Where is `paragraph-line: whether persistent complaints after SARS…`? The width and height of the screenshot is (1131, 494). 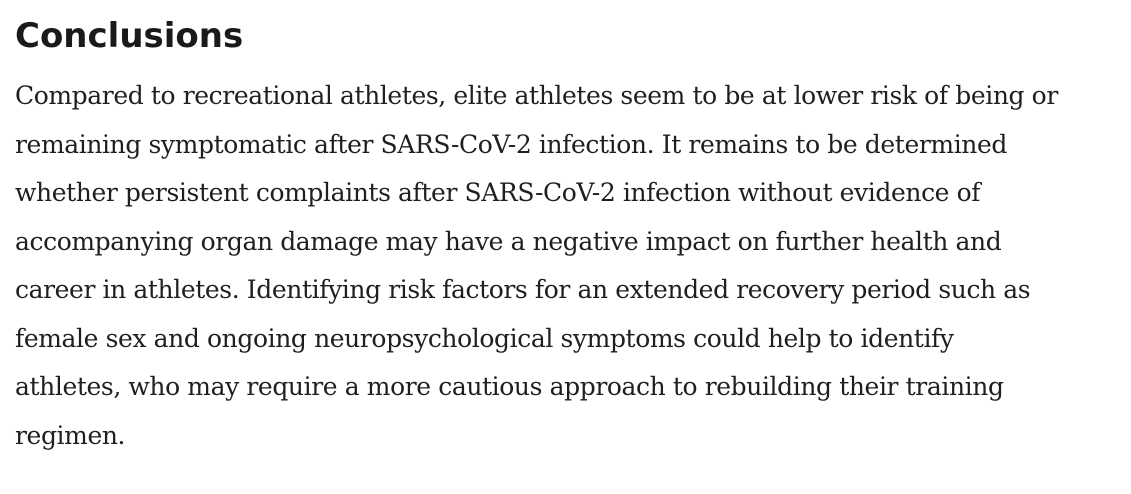
paragraph-line: whether persistent complaints after SARS… is located at coordinates (498, 192).